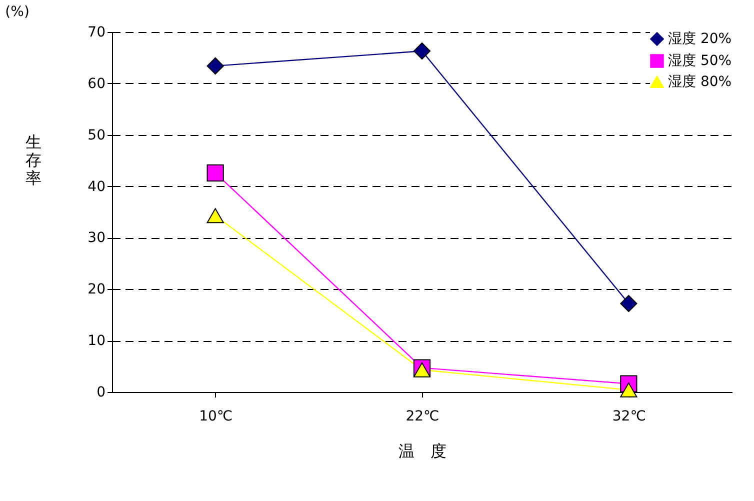 The height and width of the screenshot is (501, 754). What do you see at coordinates (700, 39) in the screenshot?
I see `legend-label: 湿度 20%` at bounding box center [700, 39].